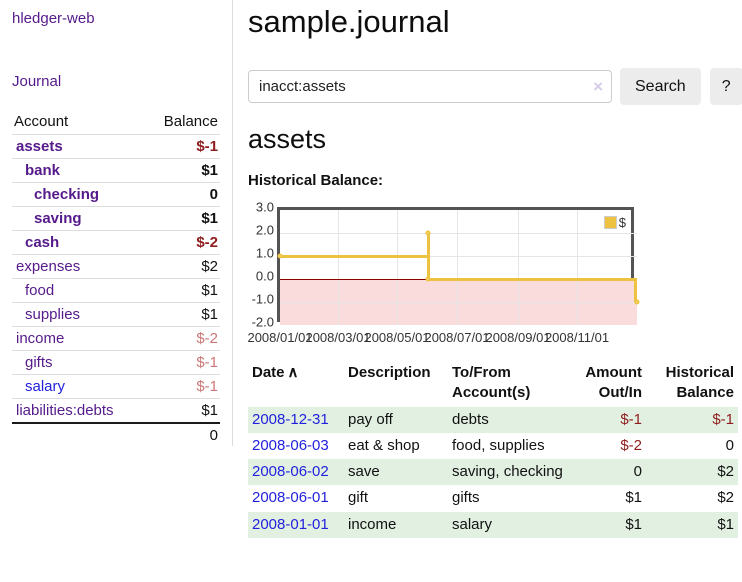 This screenshot has height=582, width=742. I want to click on page-title: sample.journal, so click(349, 21).